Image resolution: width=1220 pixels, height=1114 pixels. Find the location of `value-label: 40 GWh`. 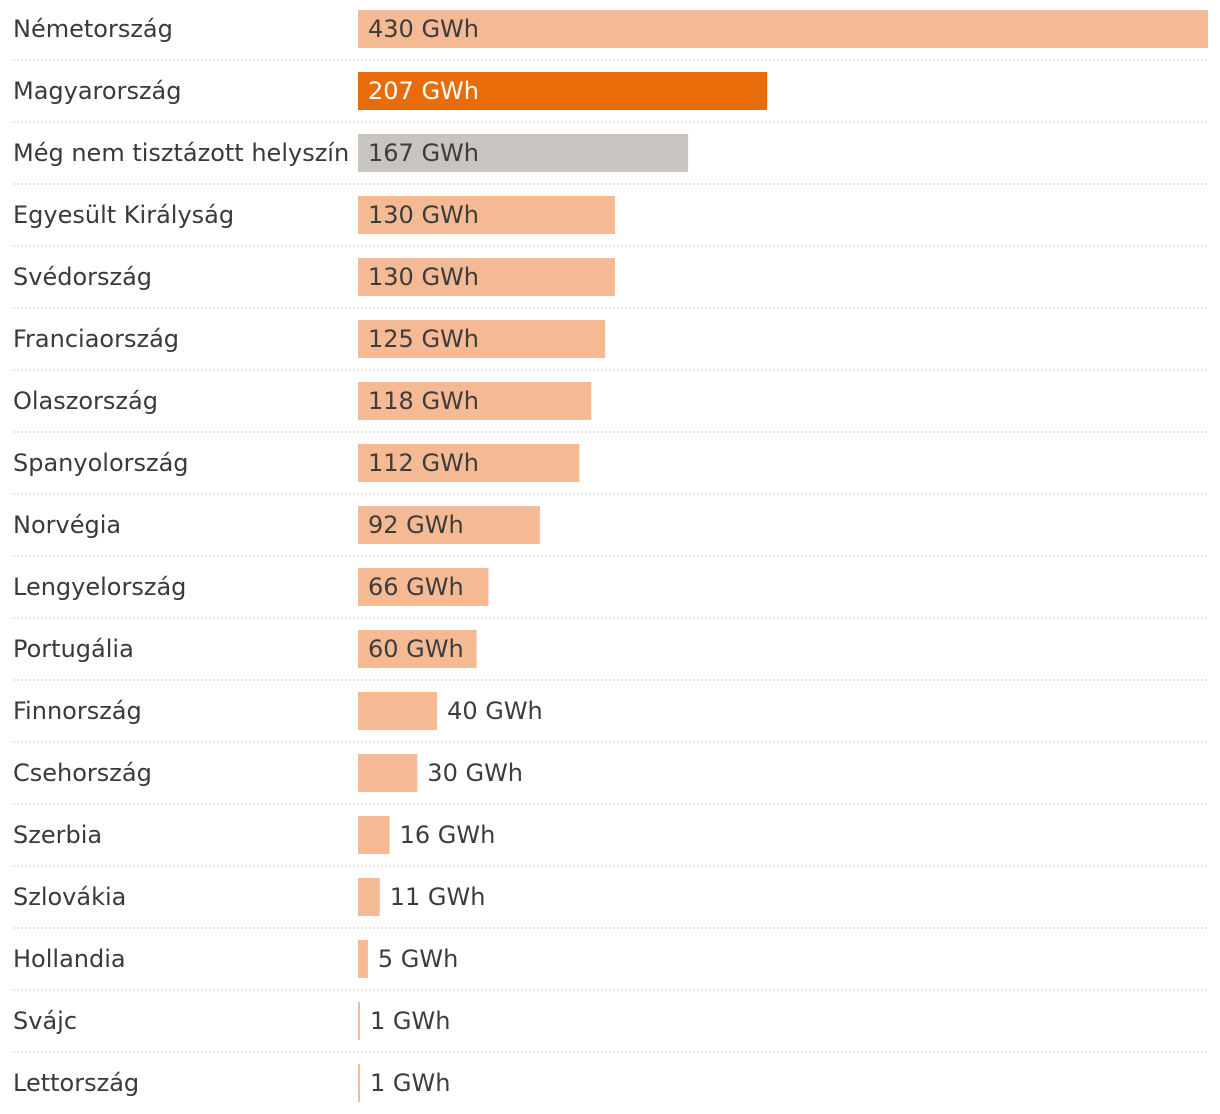

value-label: 40 GWh is located at coordinates (495, 711).